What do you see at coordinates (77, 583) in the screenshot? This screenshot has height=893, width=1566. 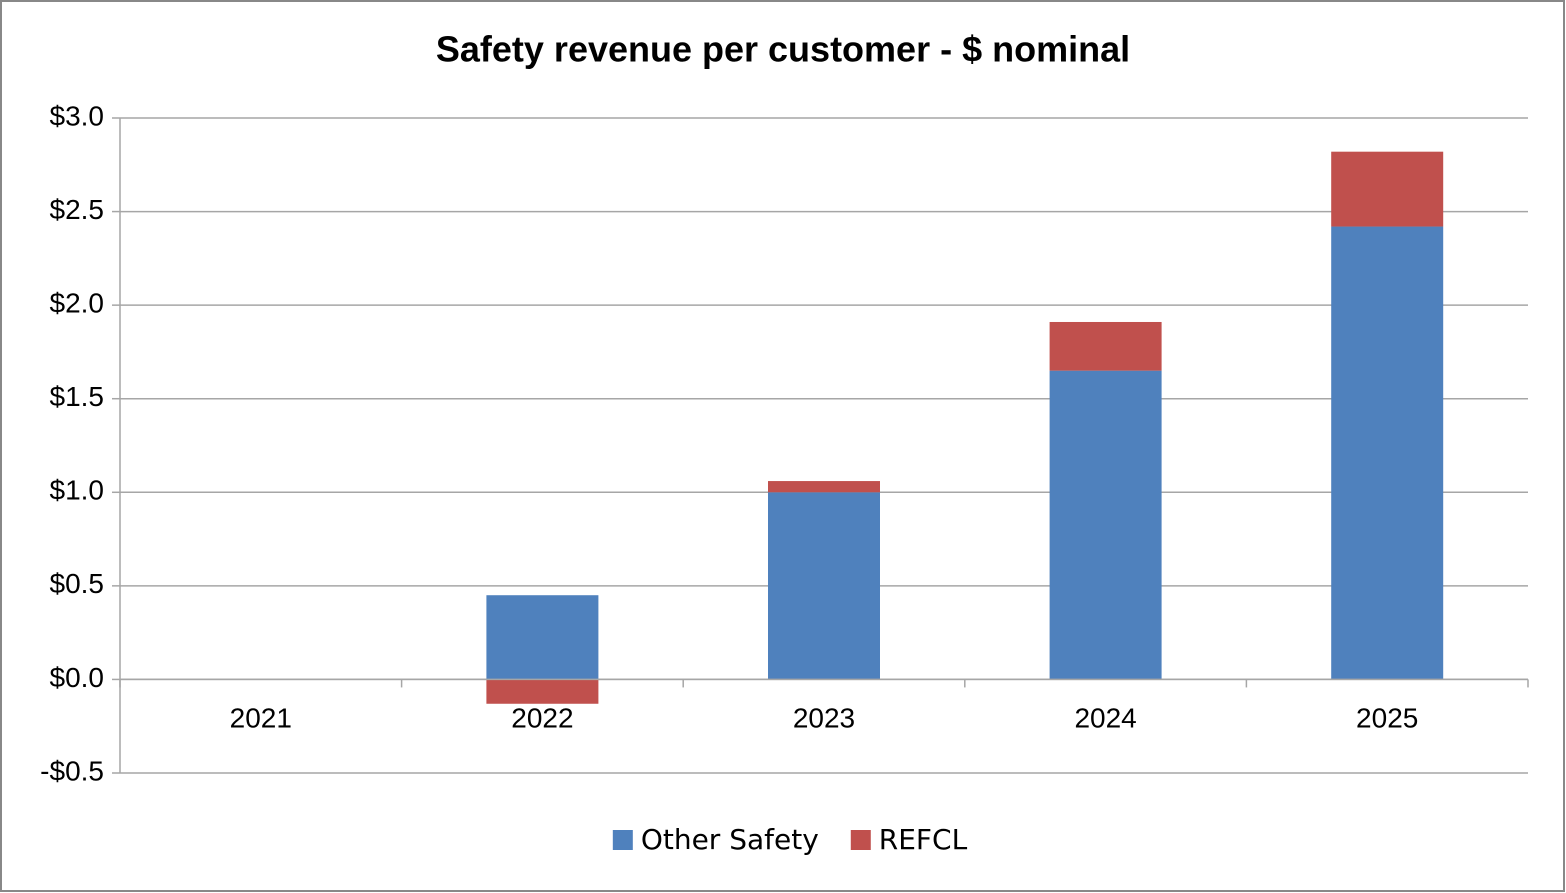 I see `y-tick-label: $0.5` at bounding box center [77, 583].